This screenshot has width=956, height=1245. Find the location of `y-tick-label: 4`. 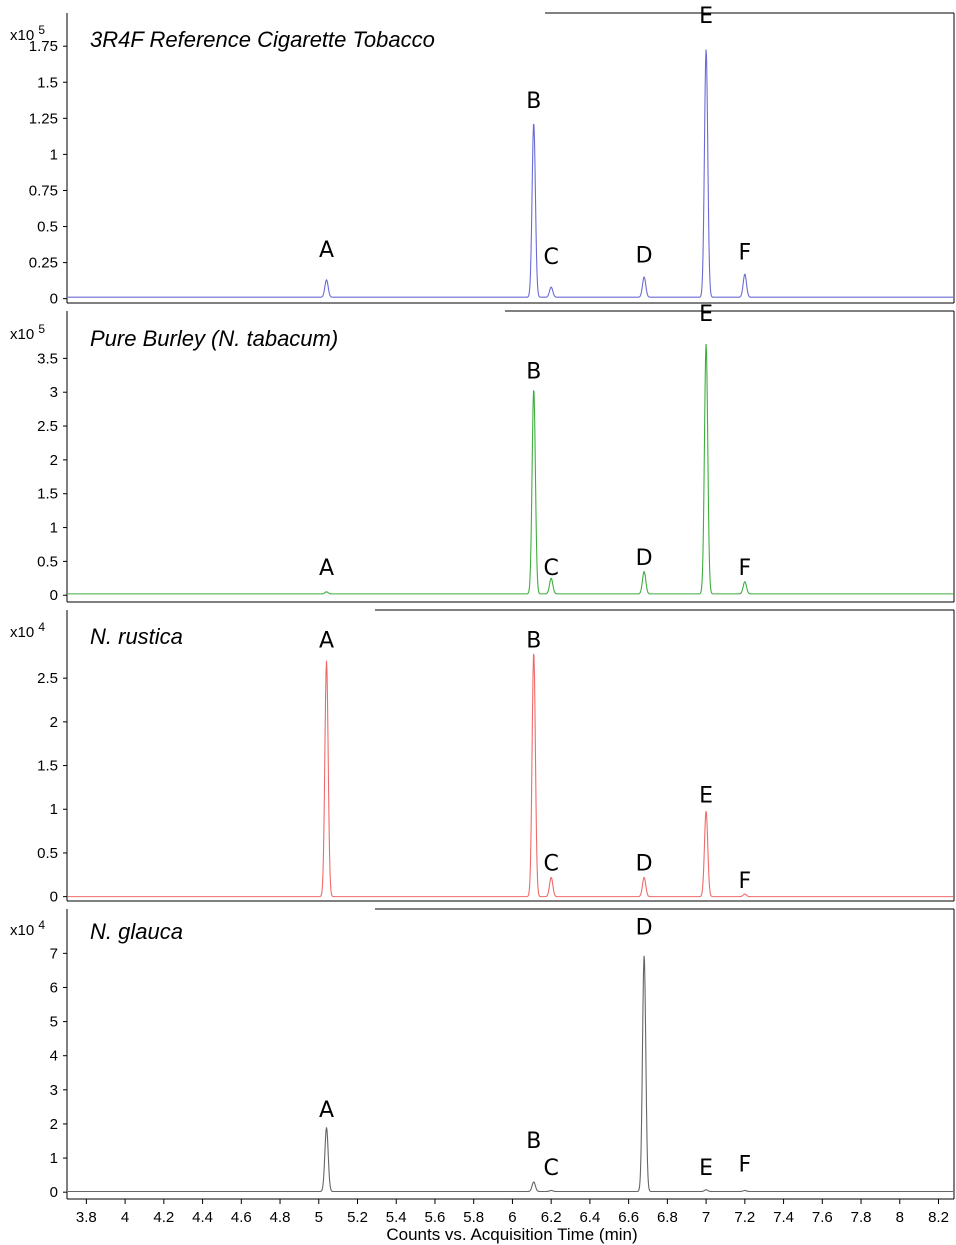

y-tick-label: 4 is located at coordinates (54, 1056).